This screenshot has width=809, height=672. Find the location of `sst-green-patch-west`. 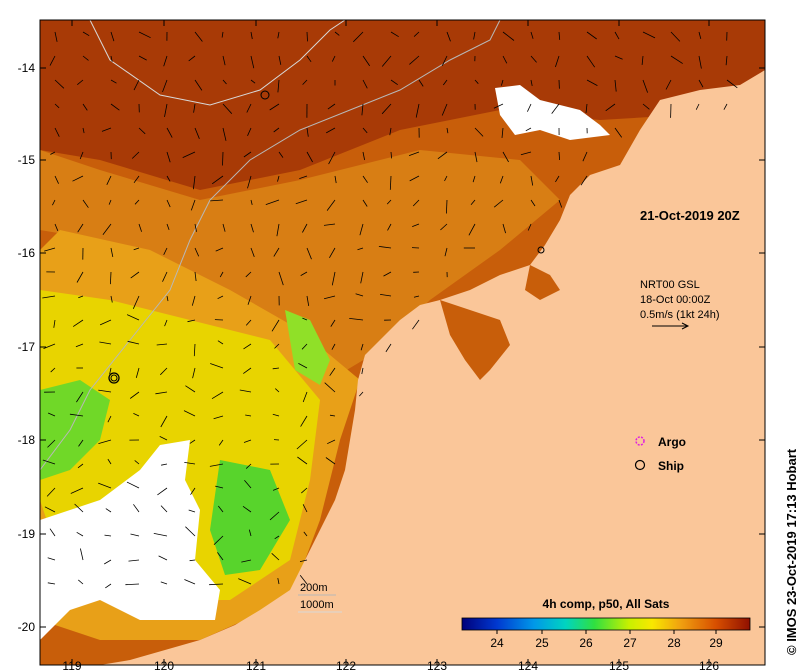

sst-green-patch-west is located at coordinates (75, 430).